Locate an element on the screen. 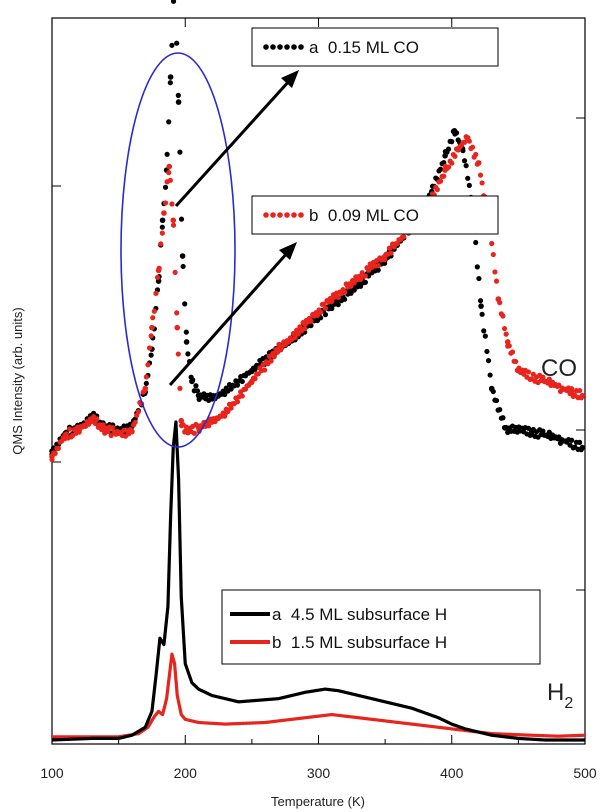  legend-co-a-marker is located at coordinates (283, 47).